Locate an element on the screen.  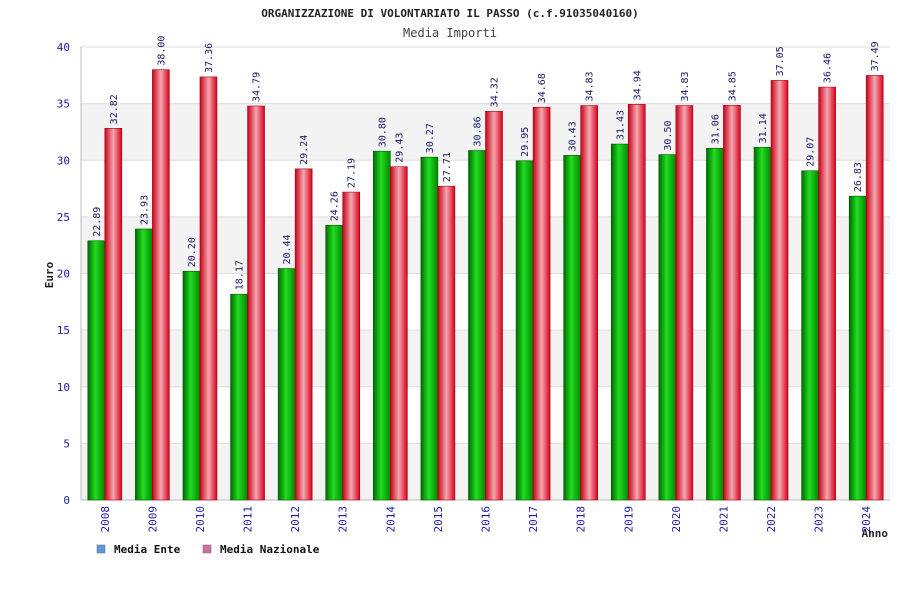
x-tick-label: 2020 is located at coordinates (676, 519).